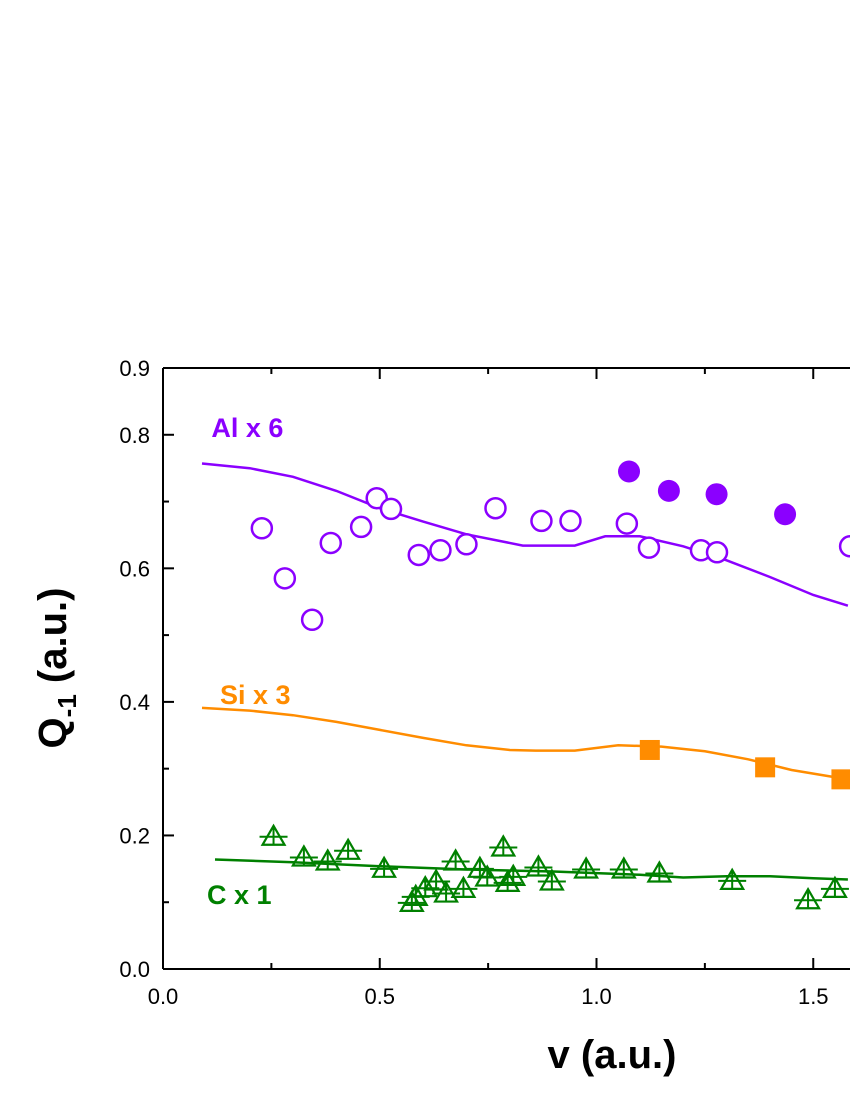 This screenshot has width=850, height=1100. I want to click on y-axis-title-sub: -1, so click(67, 705).